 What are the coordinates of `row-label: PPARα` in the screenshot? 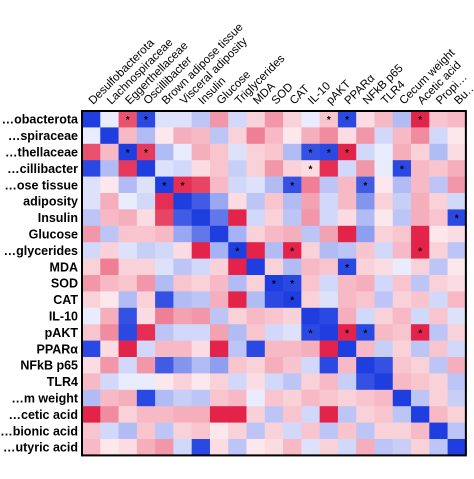 It's located at (58, 349).